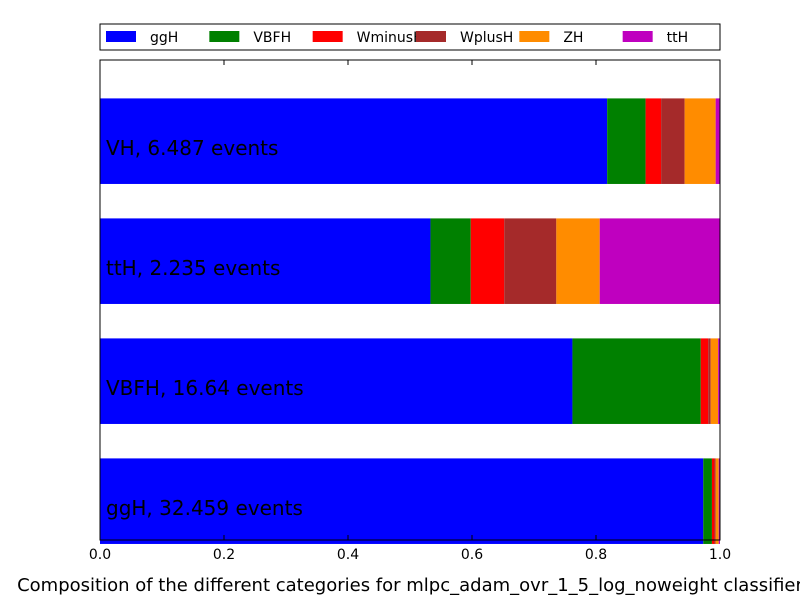 The height and width of the screenshot is (600, 800). What do you see at coordinates (637, 36) in the screenshot?
I see `legend-swatch-tth` at bounding box center [637, 36].